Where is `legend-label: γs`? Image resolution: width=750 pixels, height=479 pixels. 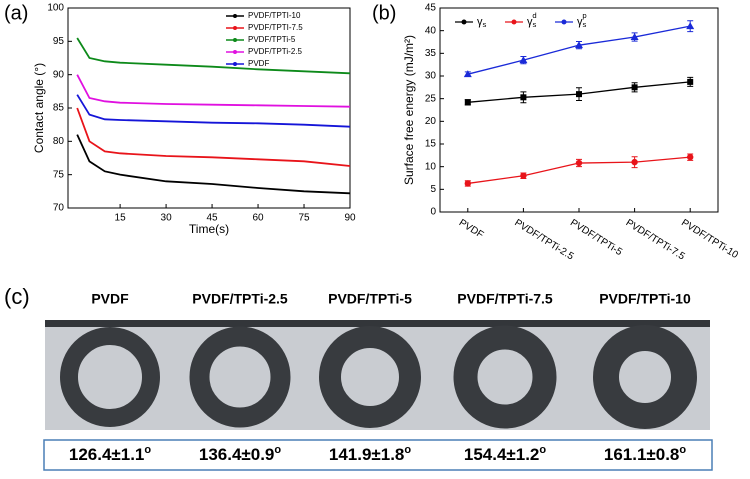
legend-label: γs is located at coordinates (482, 22).